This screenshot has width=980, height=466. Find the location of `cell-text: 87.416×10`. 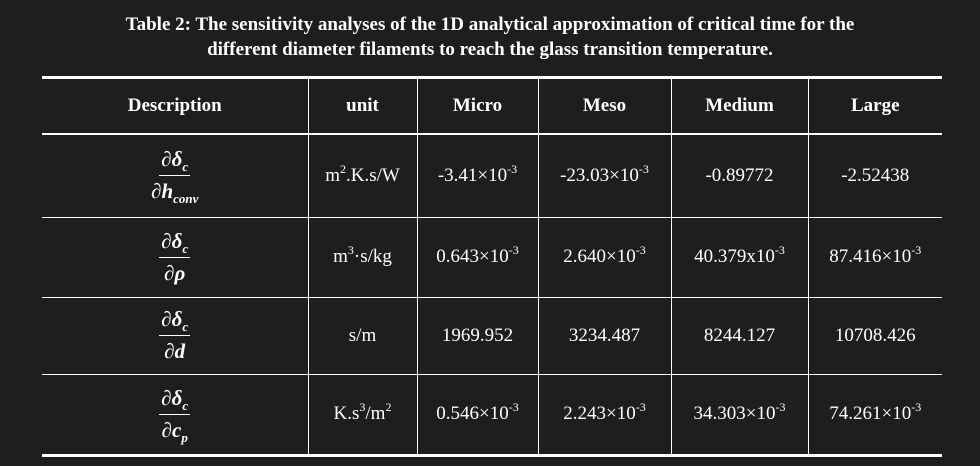

cell-text: 87.416×10 is located at coordinates (870, 256).